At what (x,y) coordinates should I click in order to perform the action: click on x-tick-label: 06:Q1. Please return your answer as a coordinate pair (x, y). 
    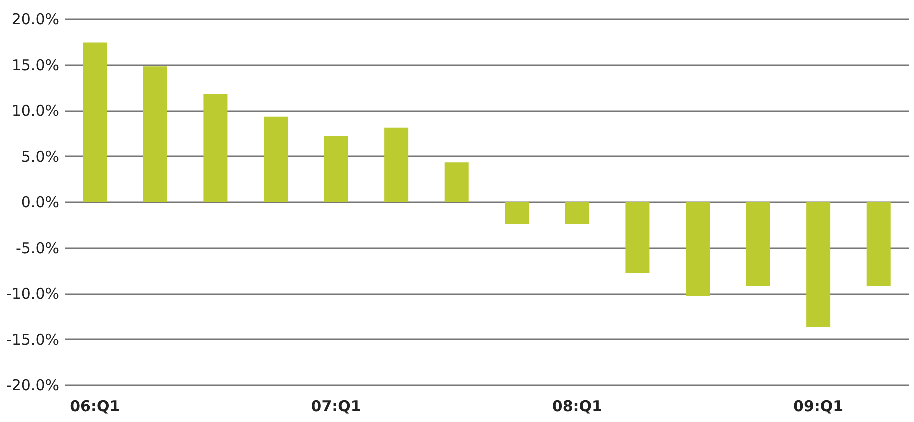
    Looking at the image, I should click on (95, 407).